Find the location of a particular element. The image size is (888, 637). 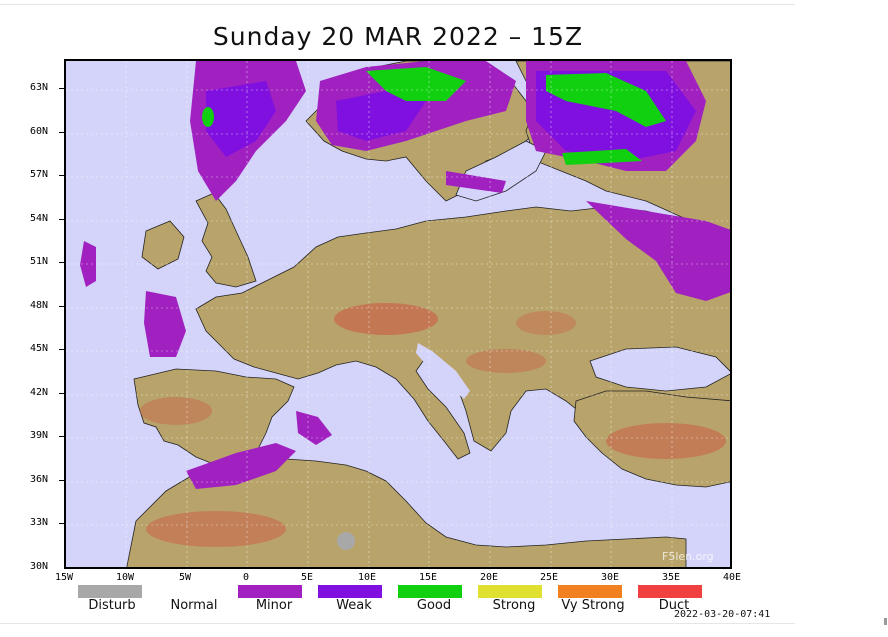

zone-weak-north-sea is located at coordinates (241, 119).